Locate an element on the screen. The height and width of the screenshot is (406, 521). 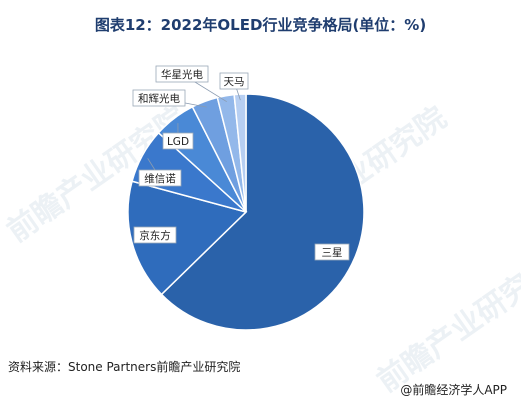
chart-title: 图表12：2022年OLED行业竞争格局(单位：%) is located at coordinates (260, 25).